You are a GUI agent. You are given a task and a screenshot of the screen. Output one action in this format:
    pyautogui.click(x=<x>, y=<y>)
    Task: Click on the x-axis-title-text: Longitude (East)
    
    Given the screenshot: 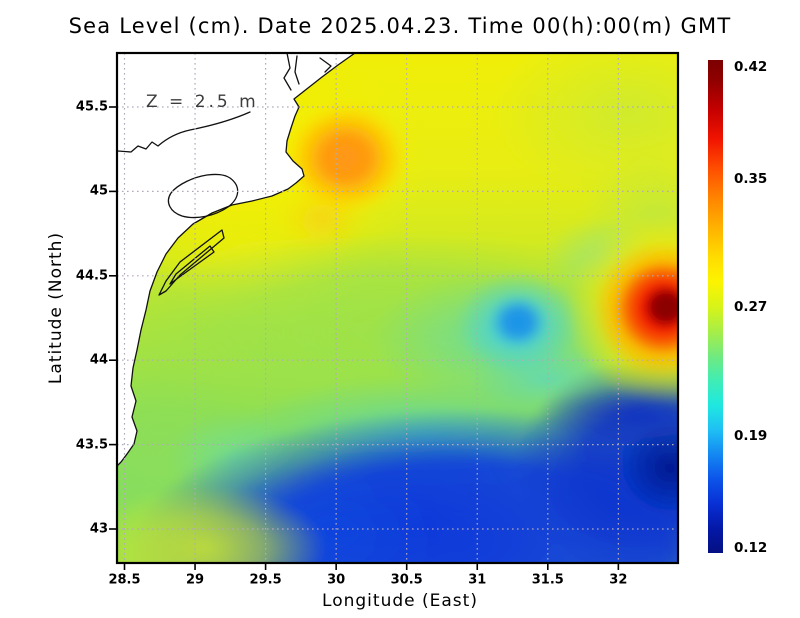 What is the action you would take?
    pyautogui.click(x=400, y=601)
    